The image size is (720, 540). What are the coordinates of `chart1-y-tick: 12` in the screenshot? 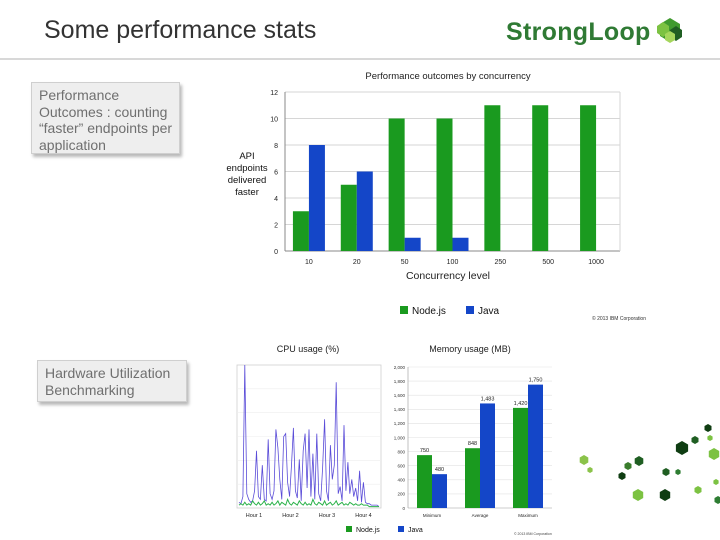 It's located at (274, 93).